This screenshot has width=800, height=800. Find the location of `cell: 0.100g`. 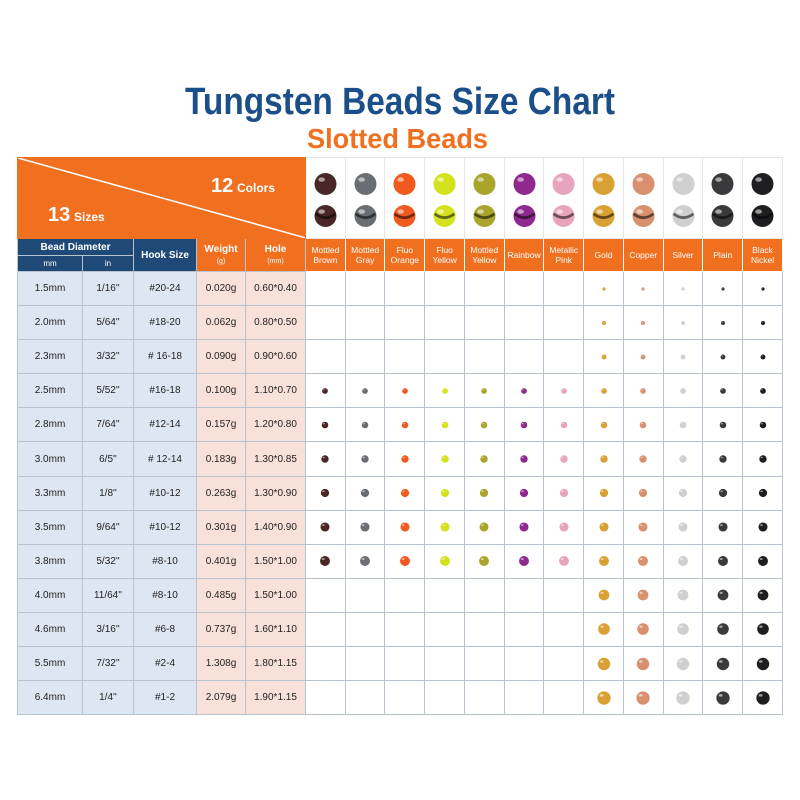

cell: 0.100g is located at coordinates (221, 391).